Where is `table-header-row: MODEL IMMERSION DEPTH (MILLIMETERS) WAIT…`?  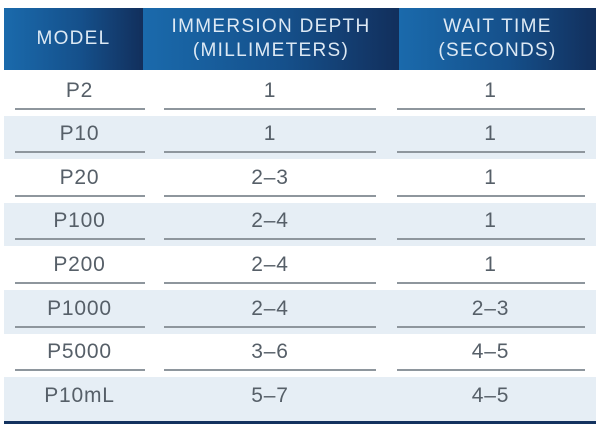 table-header-row: MODEL IMMERSION DEPTH (MILLIMETERS) WAIT… is located at coordinates (300, 39).